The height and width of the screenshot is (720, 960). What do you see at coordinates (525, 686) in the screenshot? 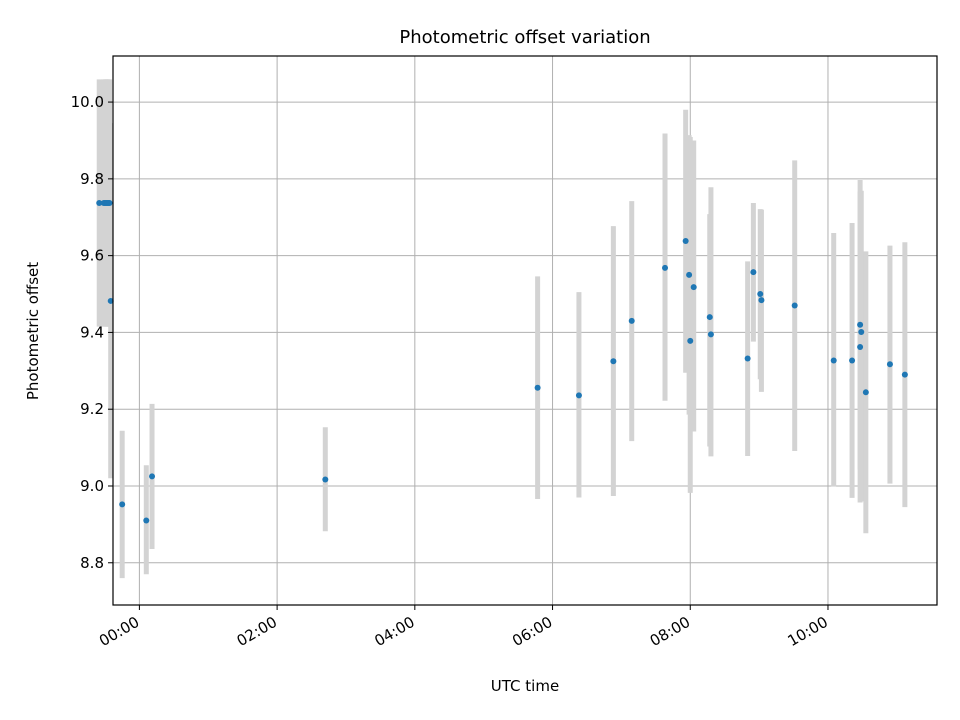
I see `x-axis-label: UTC time` at bounding box center [525, 686].